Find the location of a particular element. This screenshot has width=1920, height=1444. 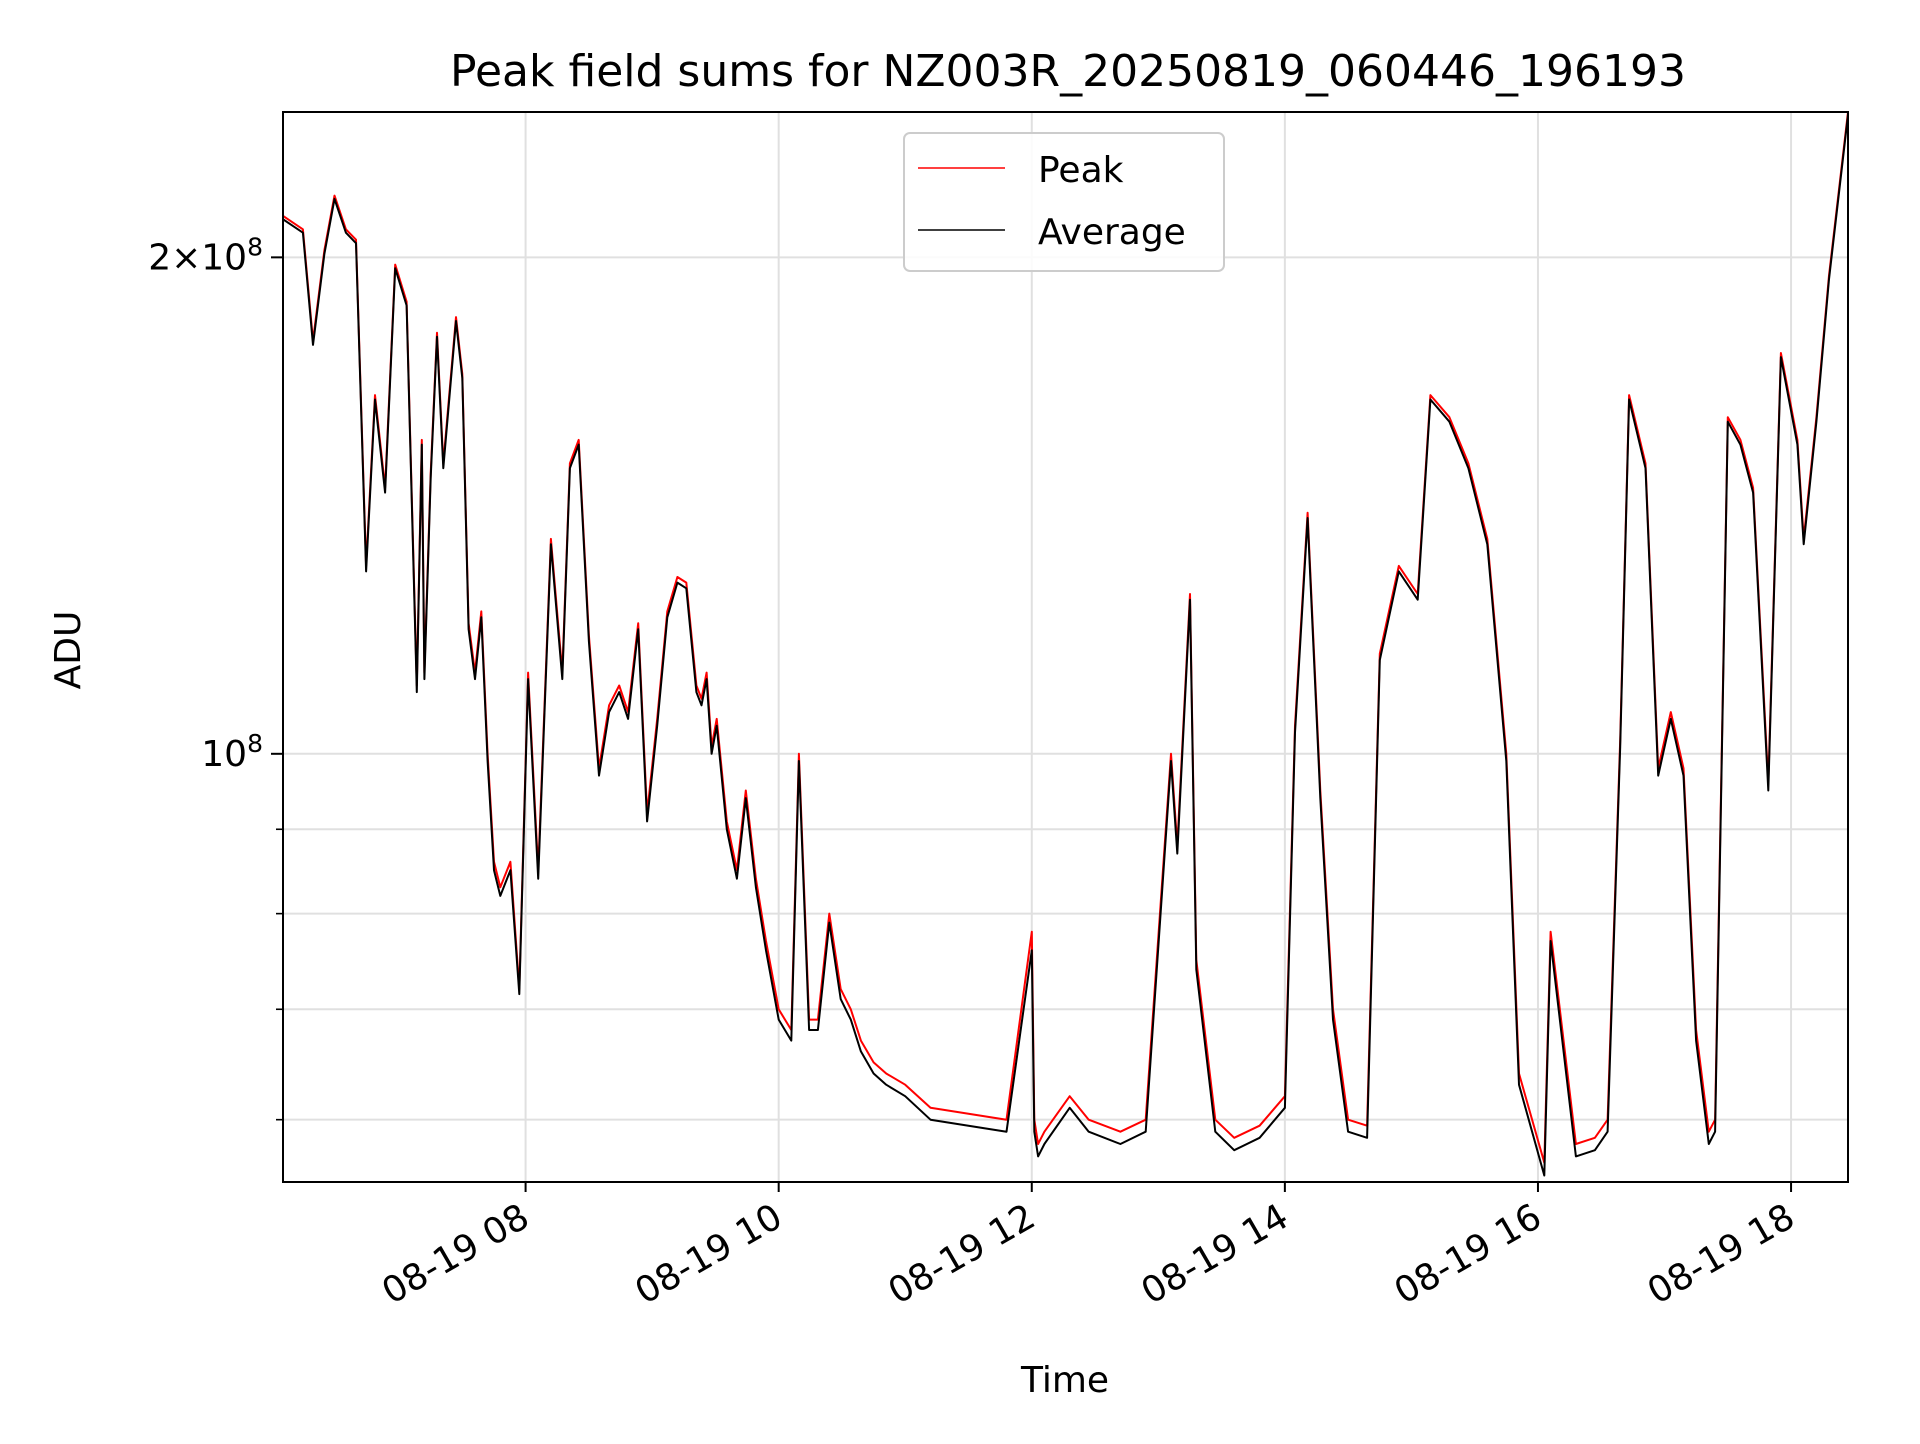

y-axis-label: ADU is located at coordinates (68, 650).